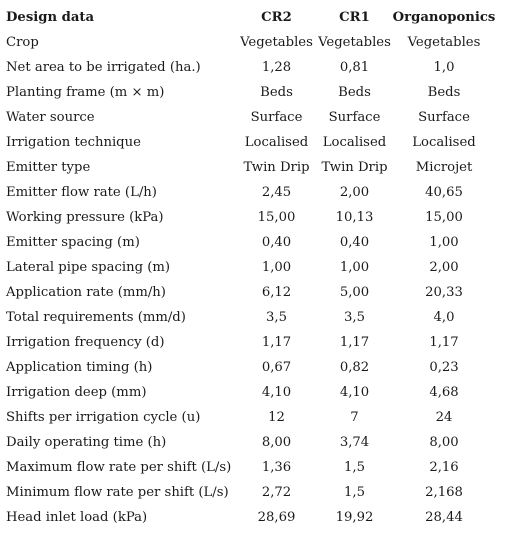 Image resolution: width=507 pixels, height=533 pixels. Describe the element at coordinates (276, 217) in the screenshot. I see `cell-cr2: 15,00` at that location.